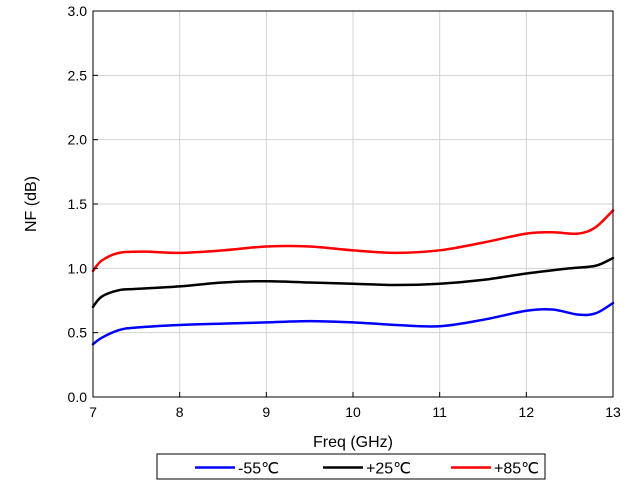  Describe the element at coordinates (78, 268) in the screenshot. I see `y-tick-label: 1.0` at that location.